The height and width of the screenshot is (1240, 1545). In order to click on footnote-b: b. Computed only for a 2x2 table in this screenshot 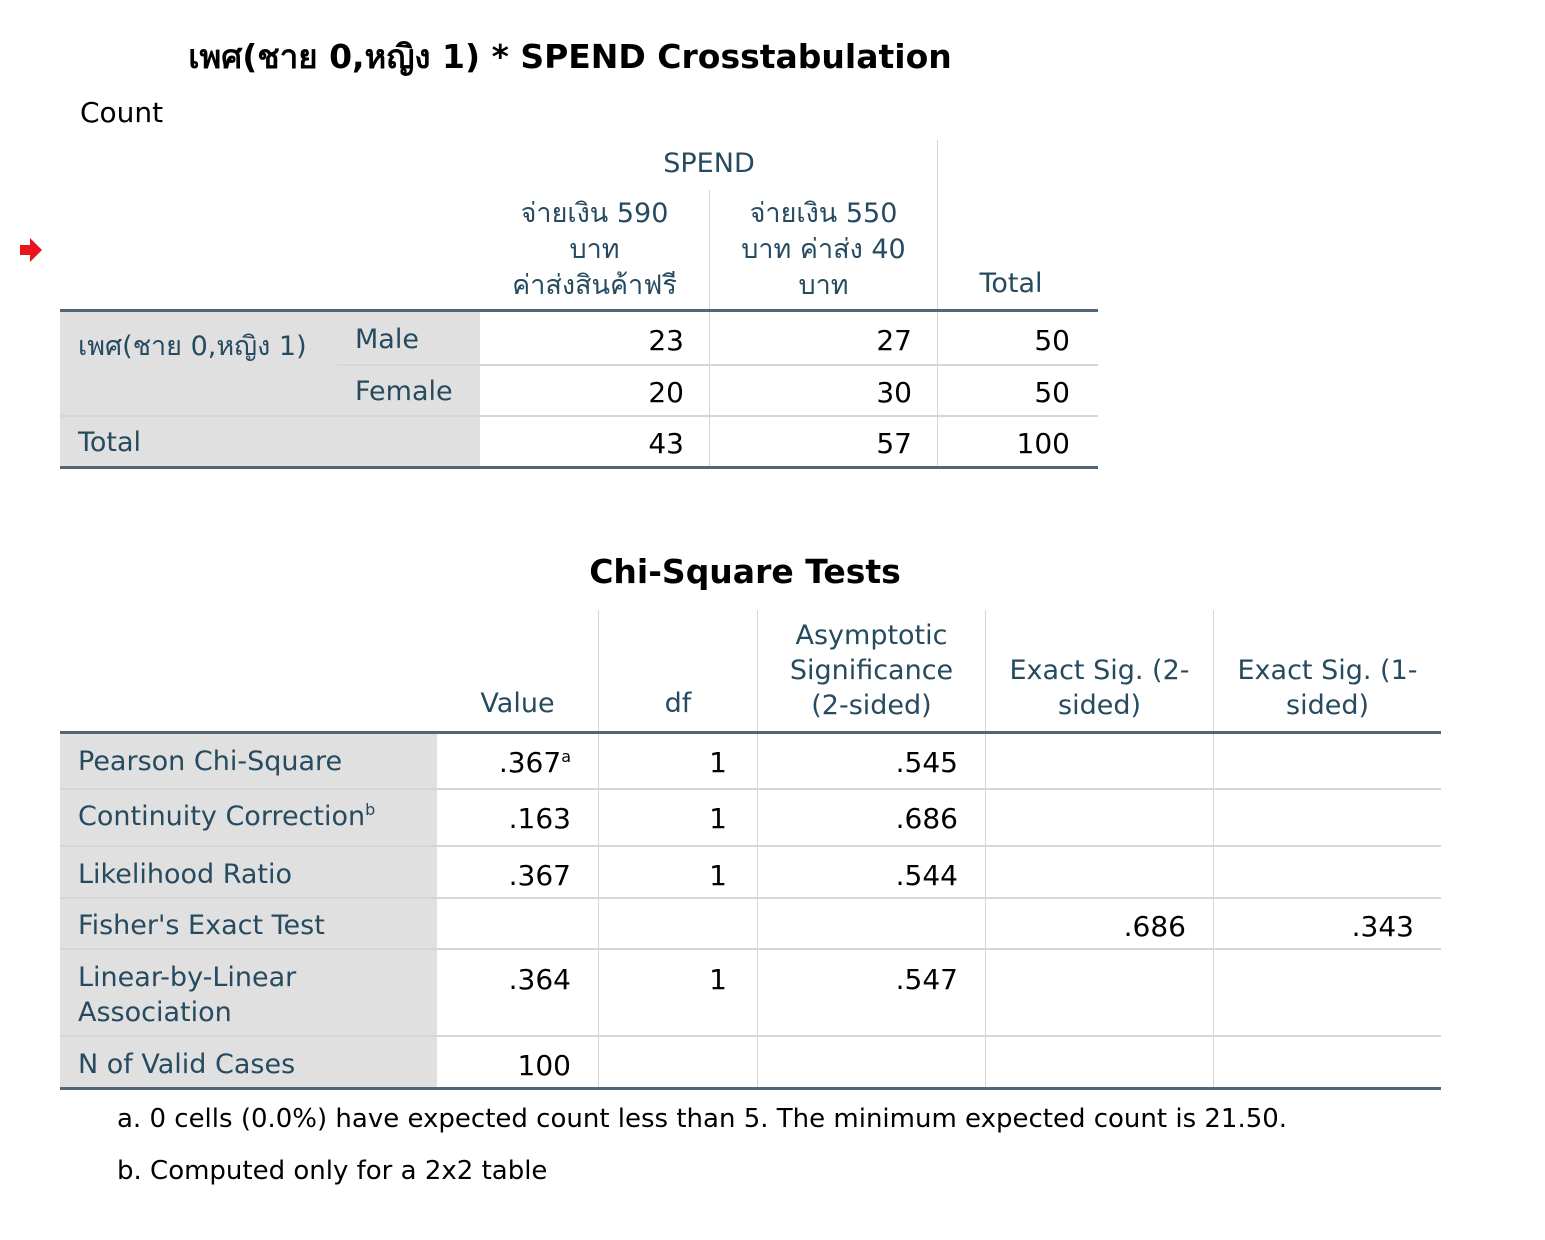, I will do `click(332, 1171)`.